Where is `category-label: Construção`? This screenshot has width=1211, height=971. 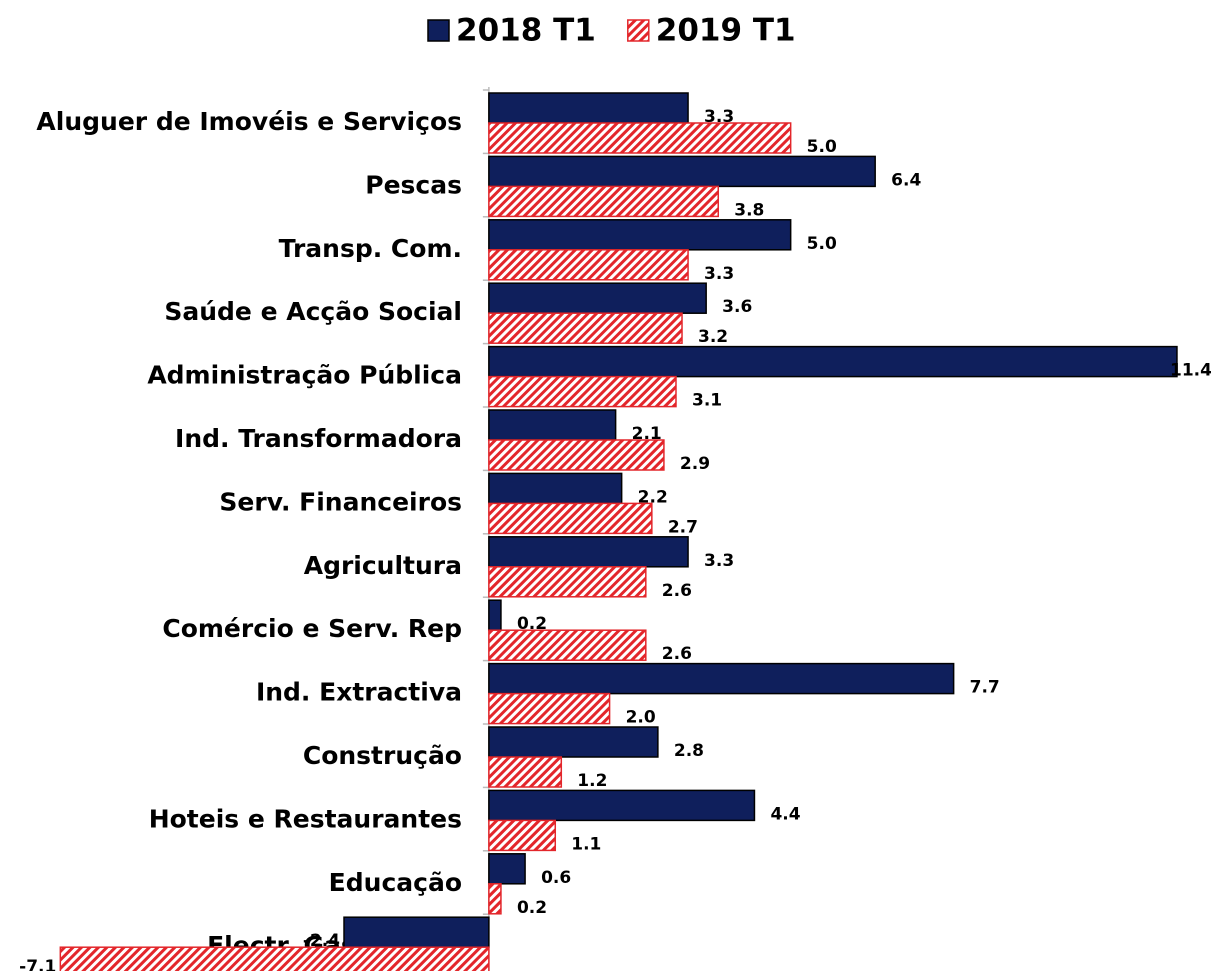 category-label: Construção is located at coordinates (382, 755).